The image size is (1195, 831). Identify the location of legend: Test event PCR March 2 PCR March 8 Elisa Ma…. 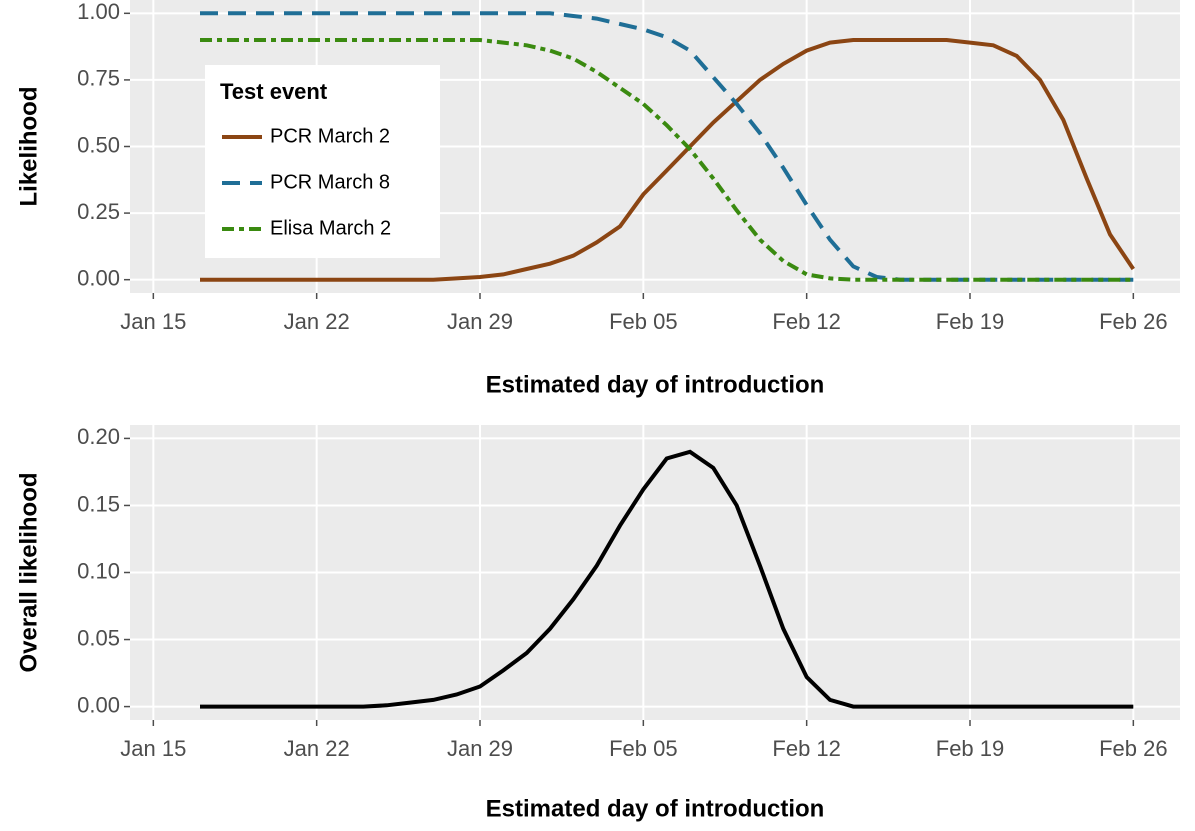
(322, 161).